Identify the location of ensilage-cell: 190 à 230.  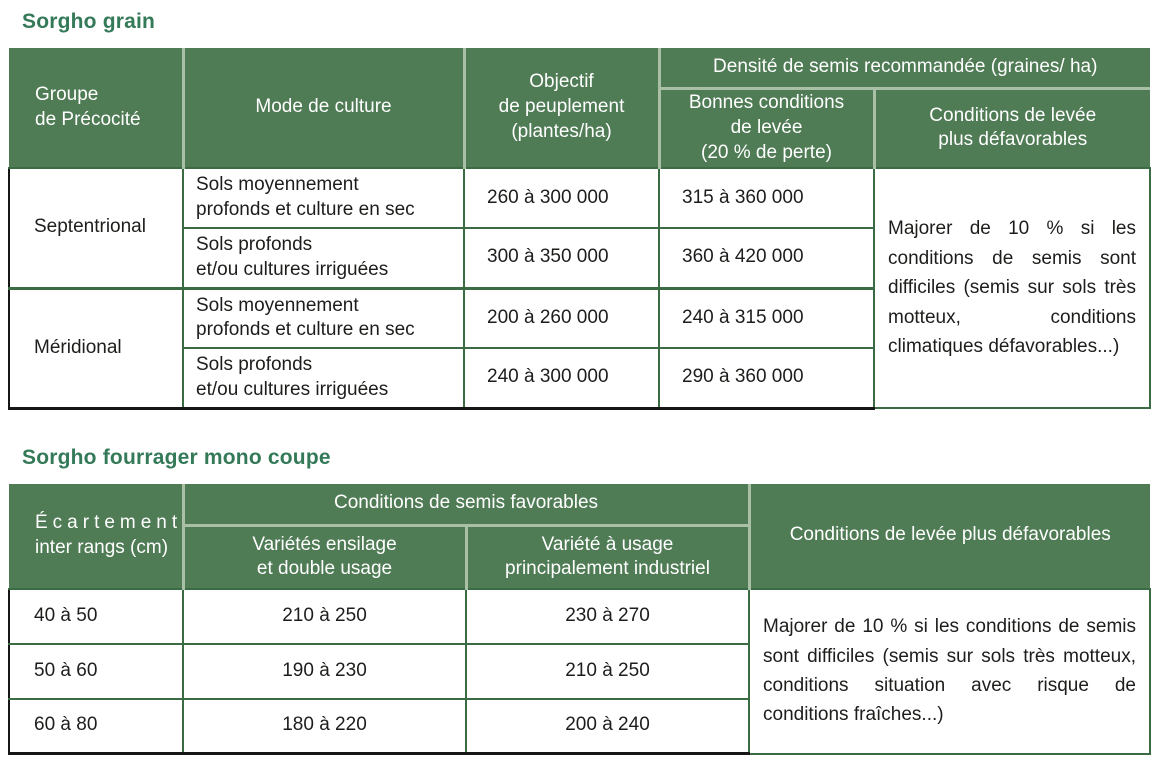
(324, 671).